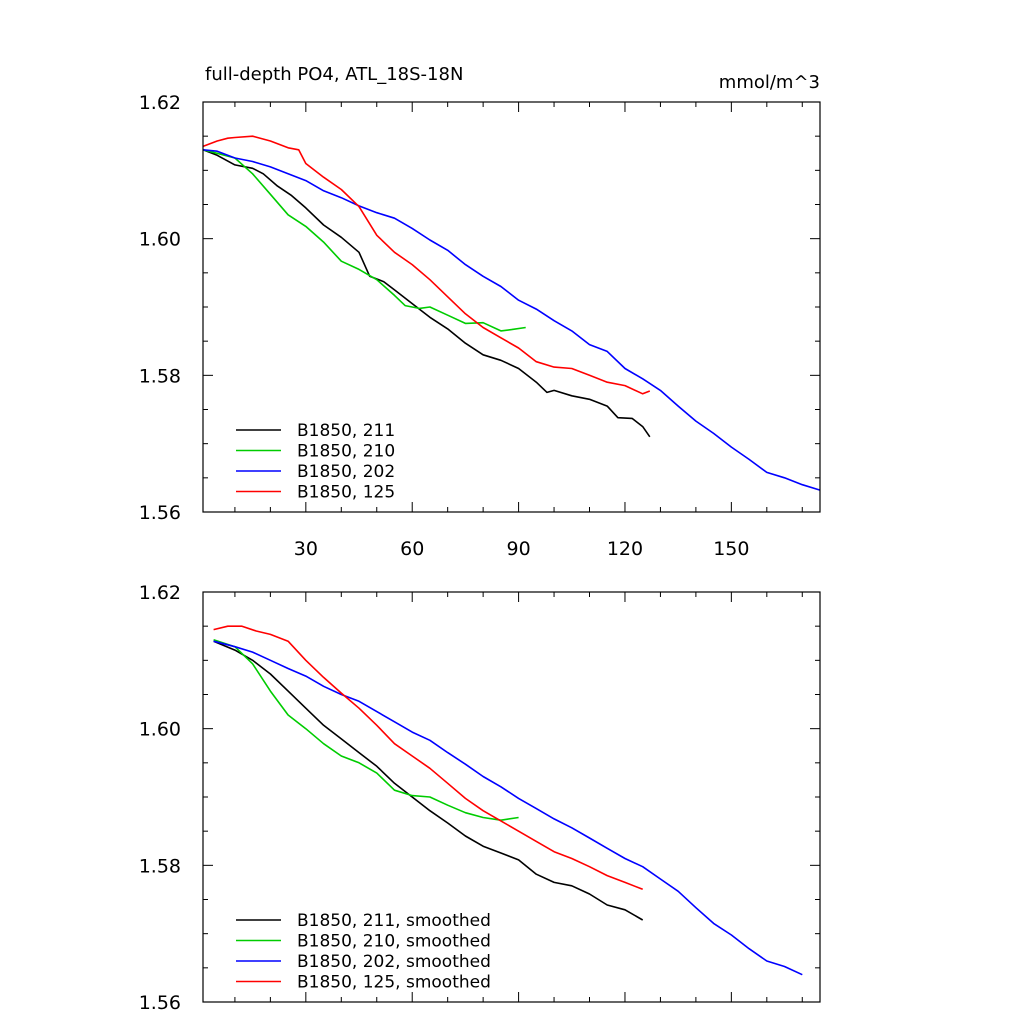  What do you see at coordinates (394, 962) in the screenshot?
I see `bottom-legend-label-2: B1850, 202, smoothed` at bounding box center [394, 962].